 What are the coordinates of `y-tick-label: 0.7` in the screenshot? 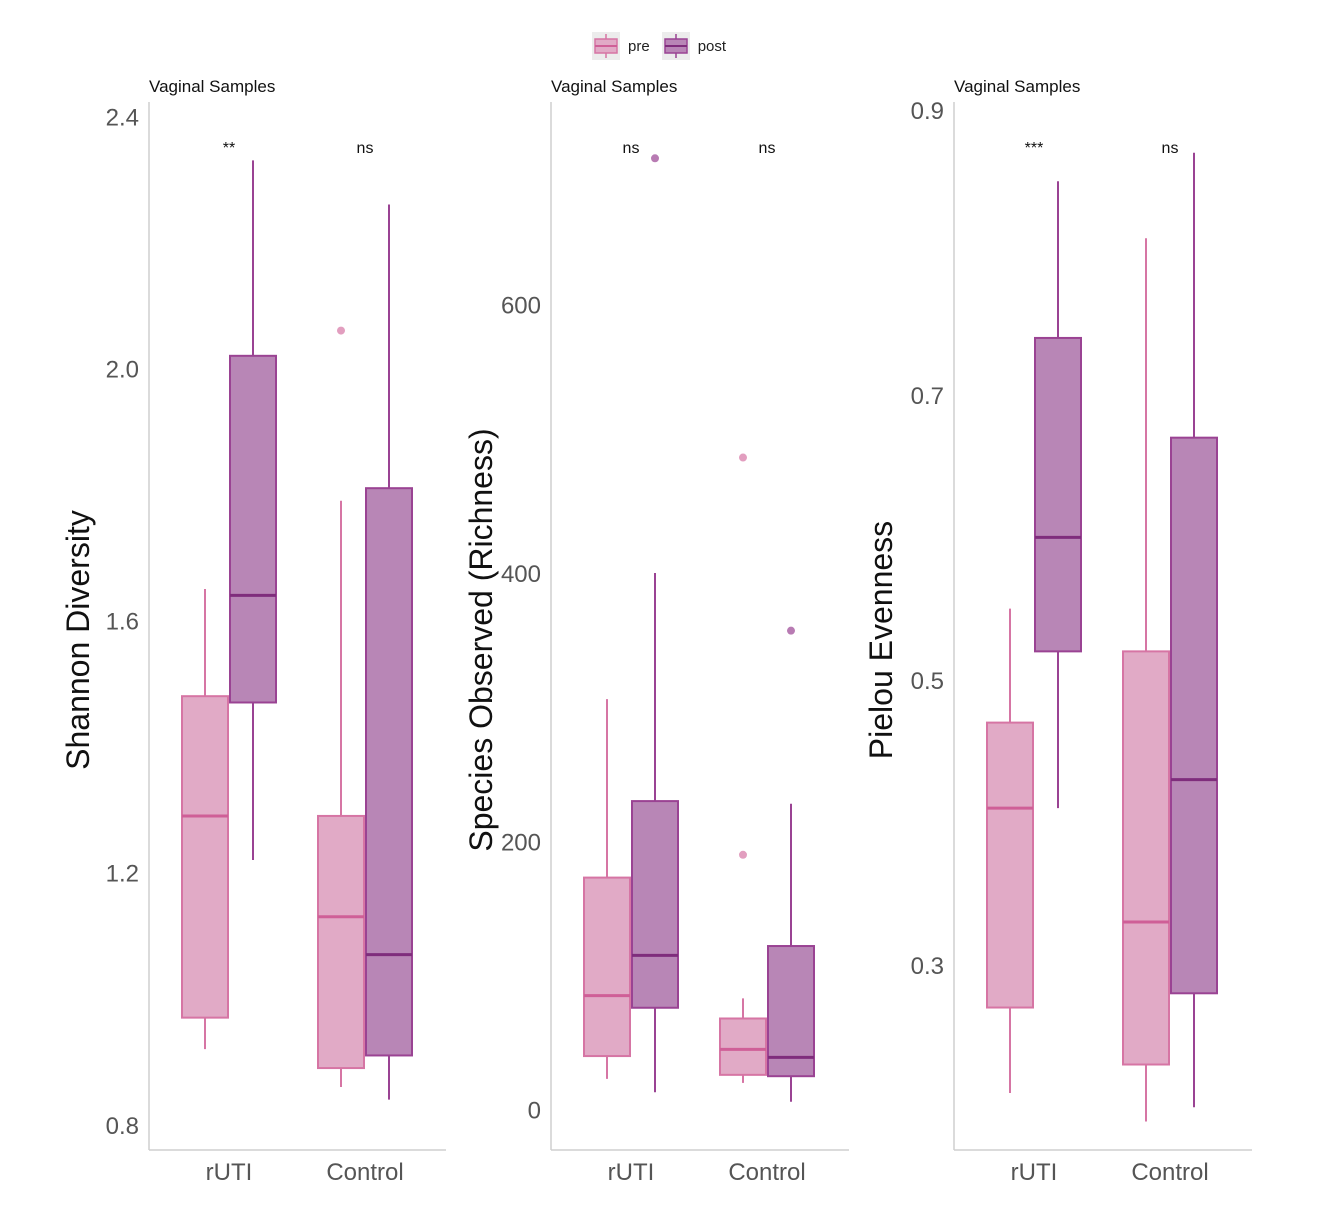 It's located at (927, 396).